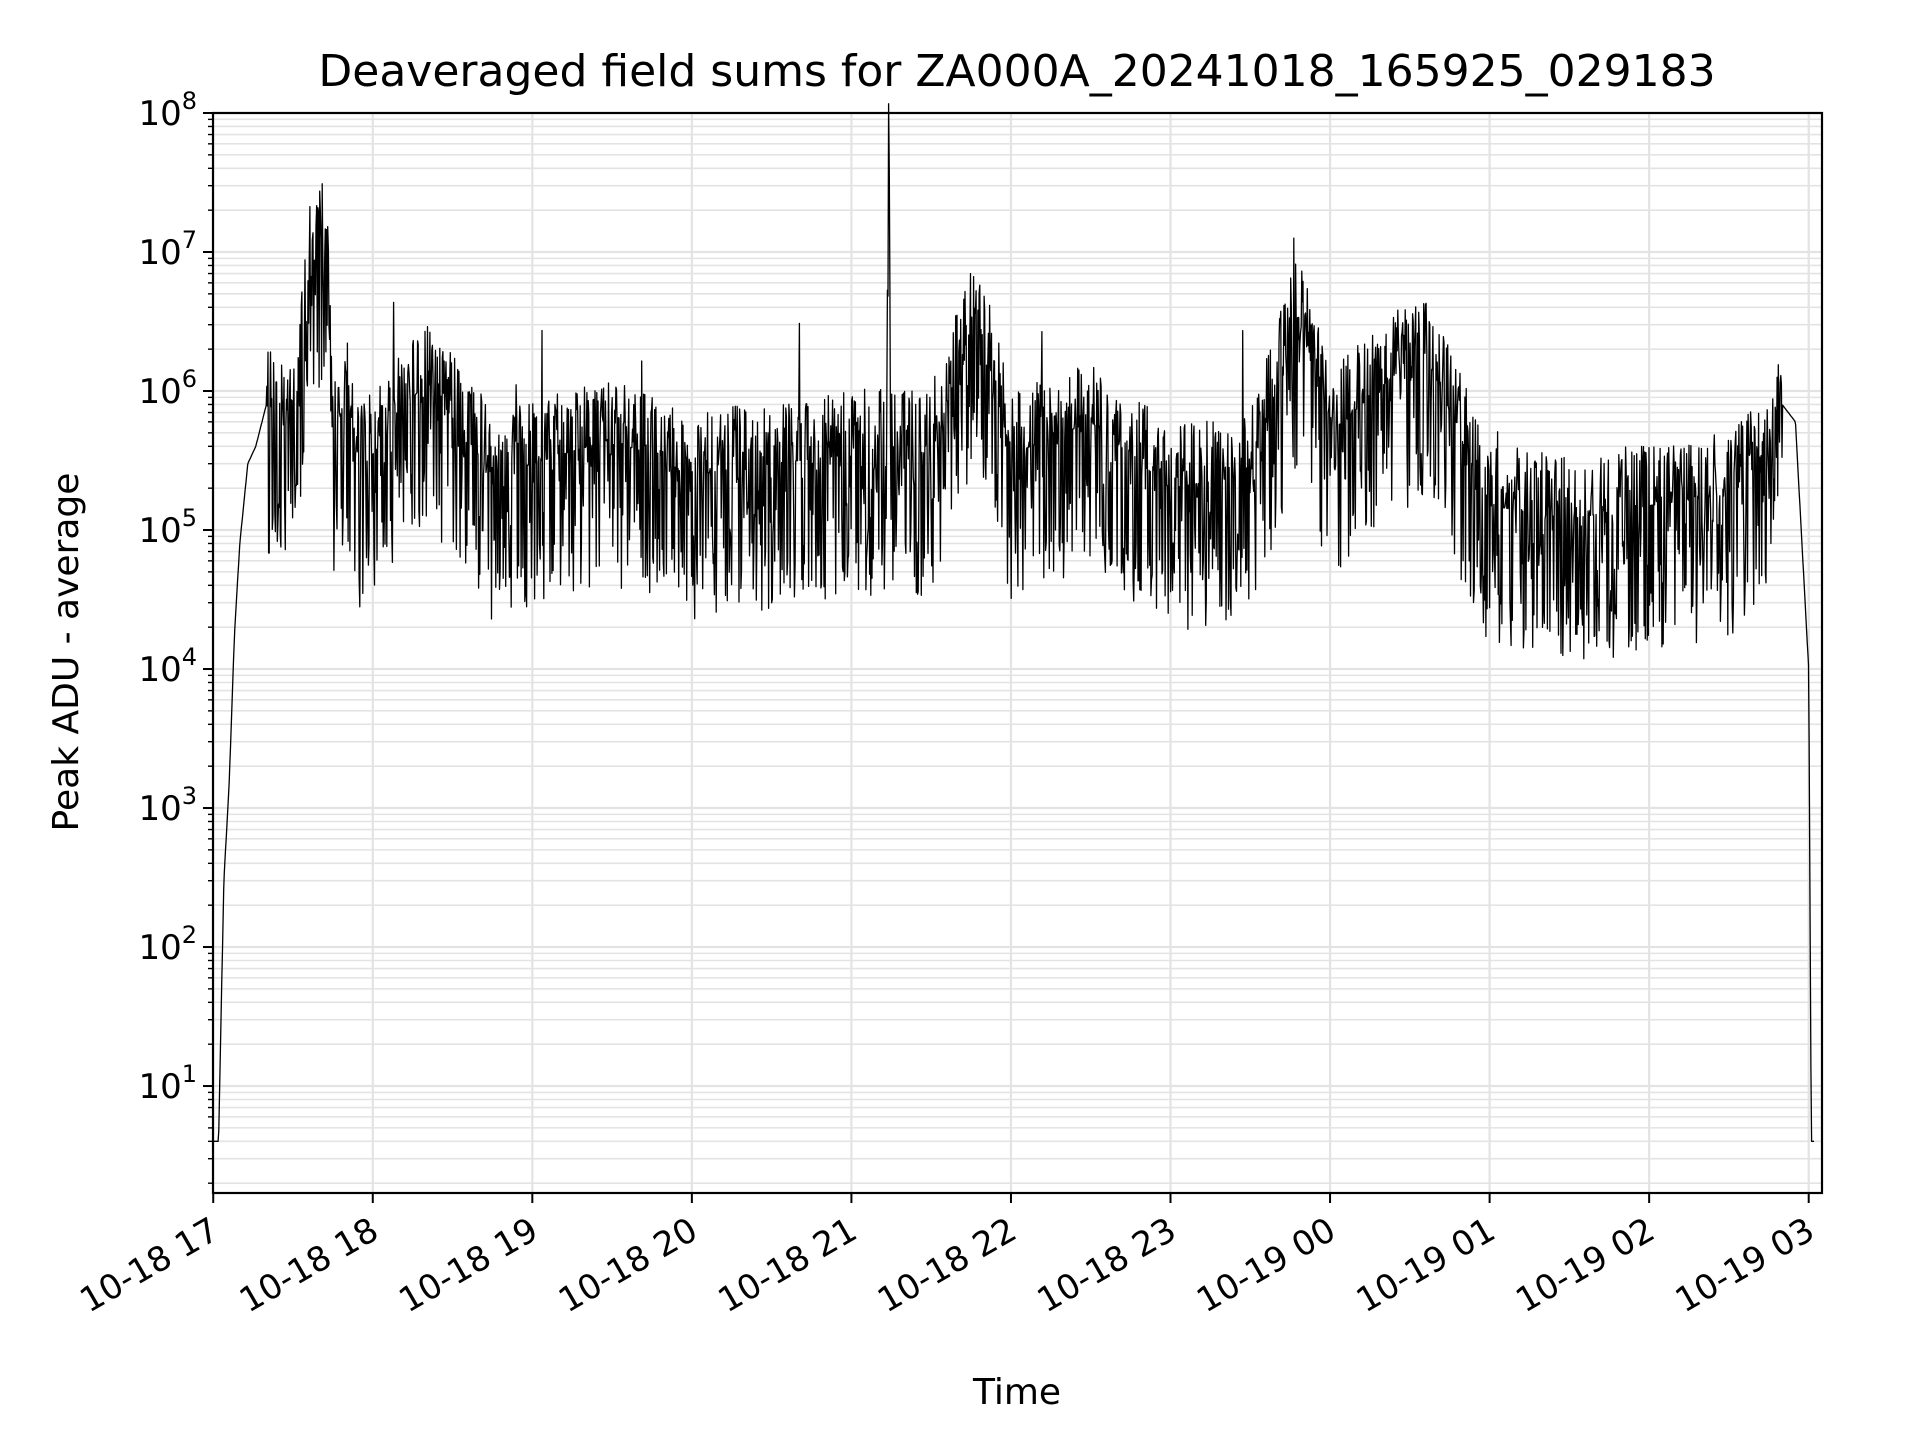 The image size is (1920, 1440). What do you see at coordinates (167, 805) in the screenshot?
I see `y-tick-label: 10³` at bounding box center [167, 805].